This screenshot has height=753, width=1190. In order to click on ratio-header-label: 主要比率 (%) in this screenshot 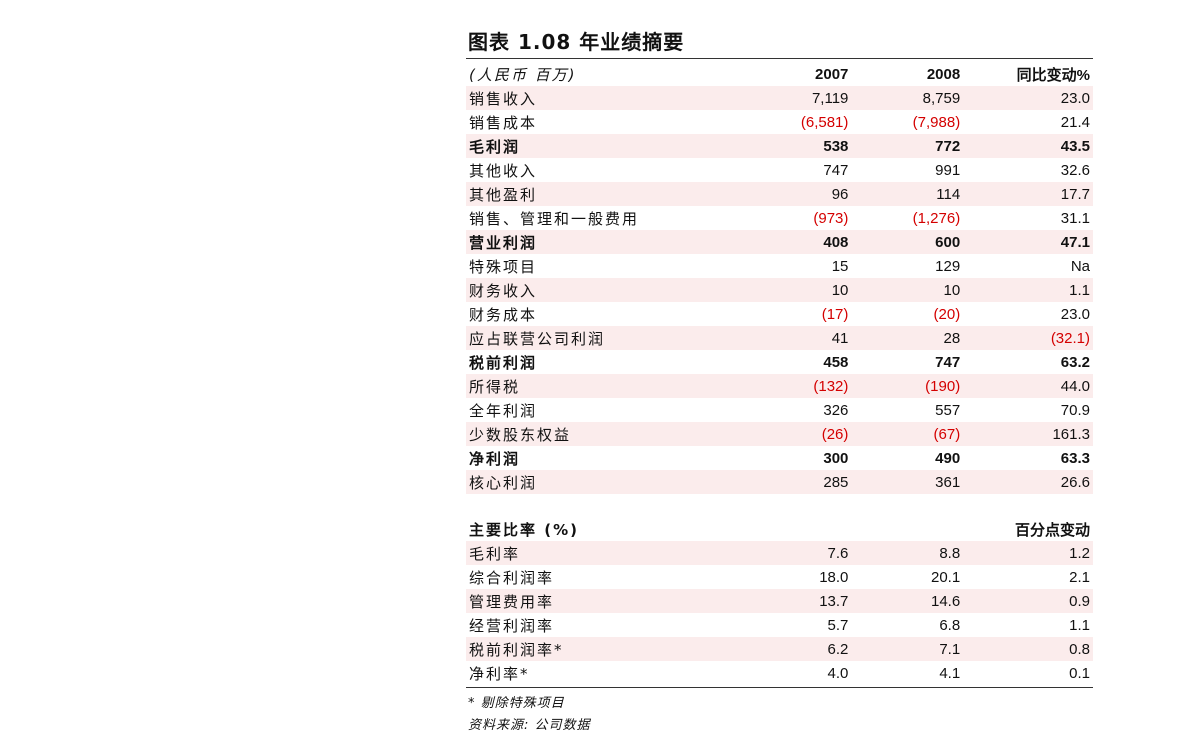, I will do `click(524, 529)`.